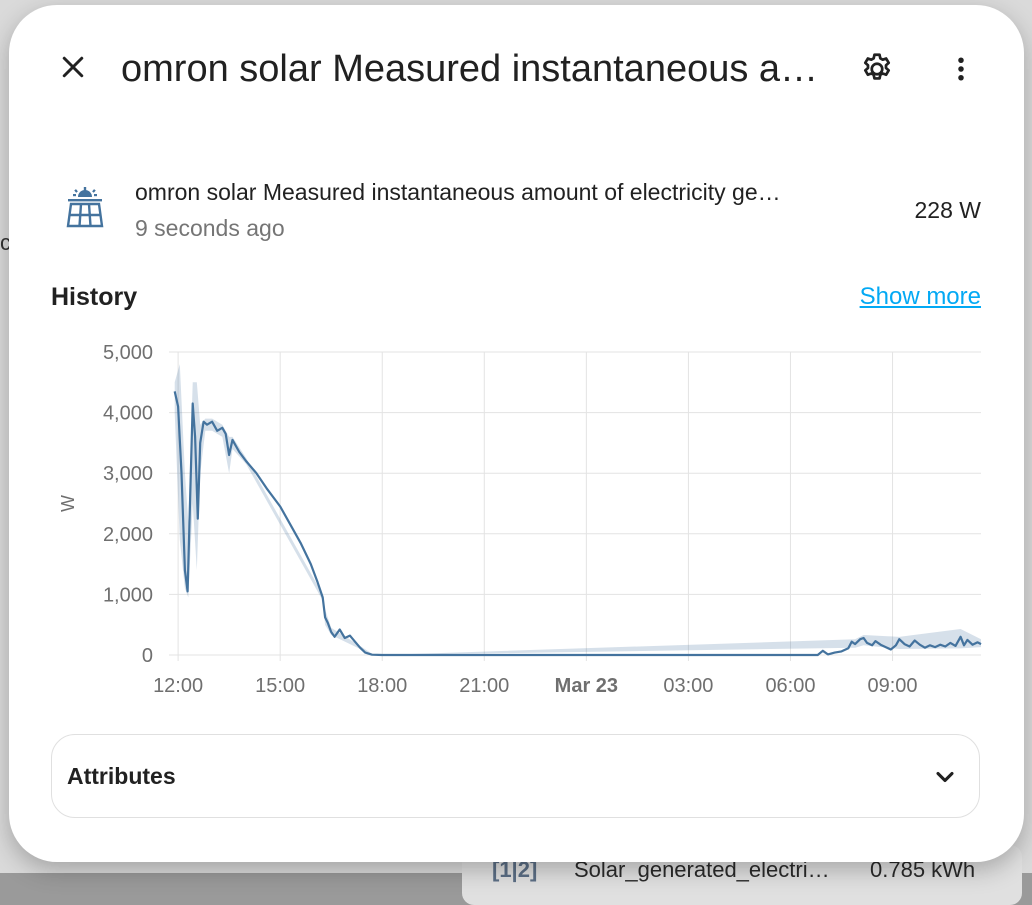 This screenshot has height=905, width=1032. Describe the element at coordinates (280, 686) in the screenshot. I see `x-tick-label: 15:00` at that location.